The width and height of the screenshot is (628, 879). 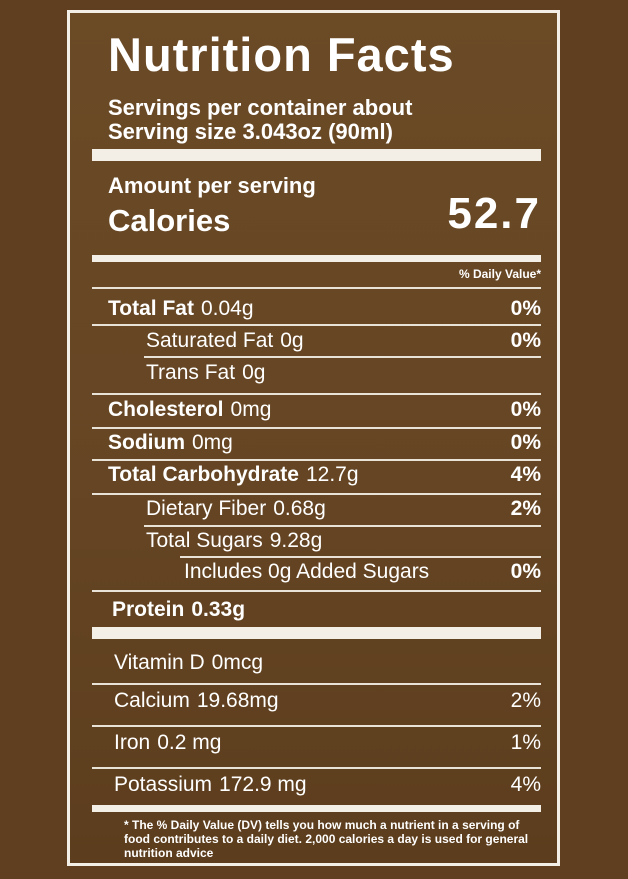 I want to click on vitamin-dv: 2%, so click(x=525, y=700).